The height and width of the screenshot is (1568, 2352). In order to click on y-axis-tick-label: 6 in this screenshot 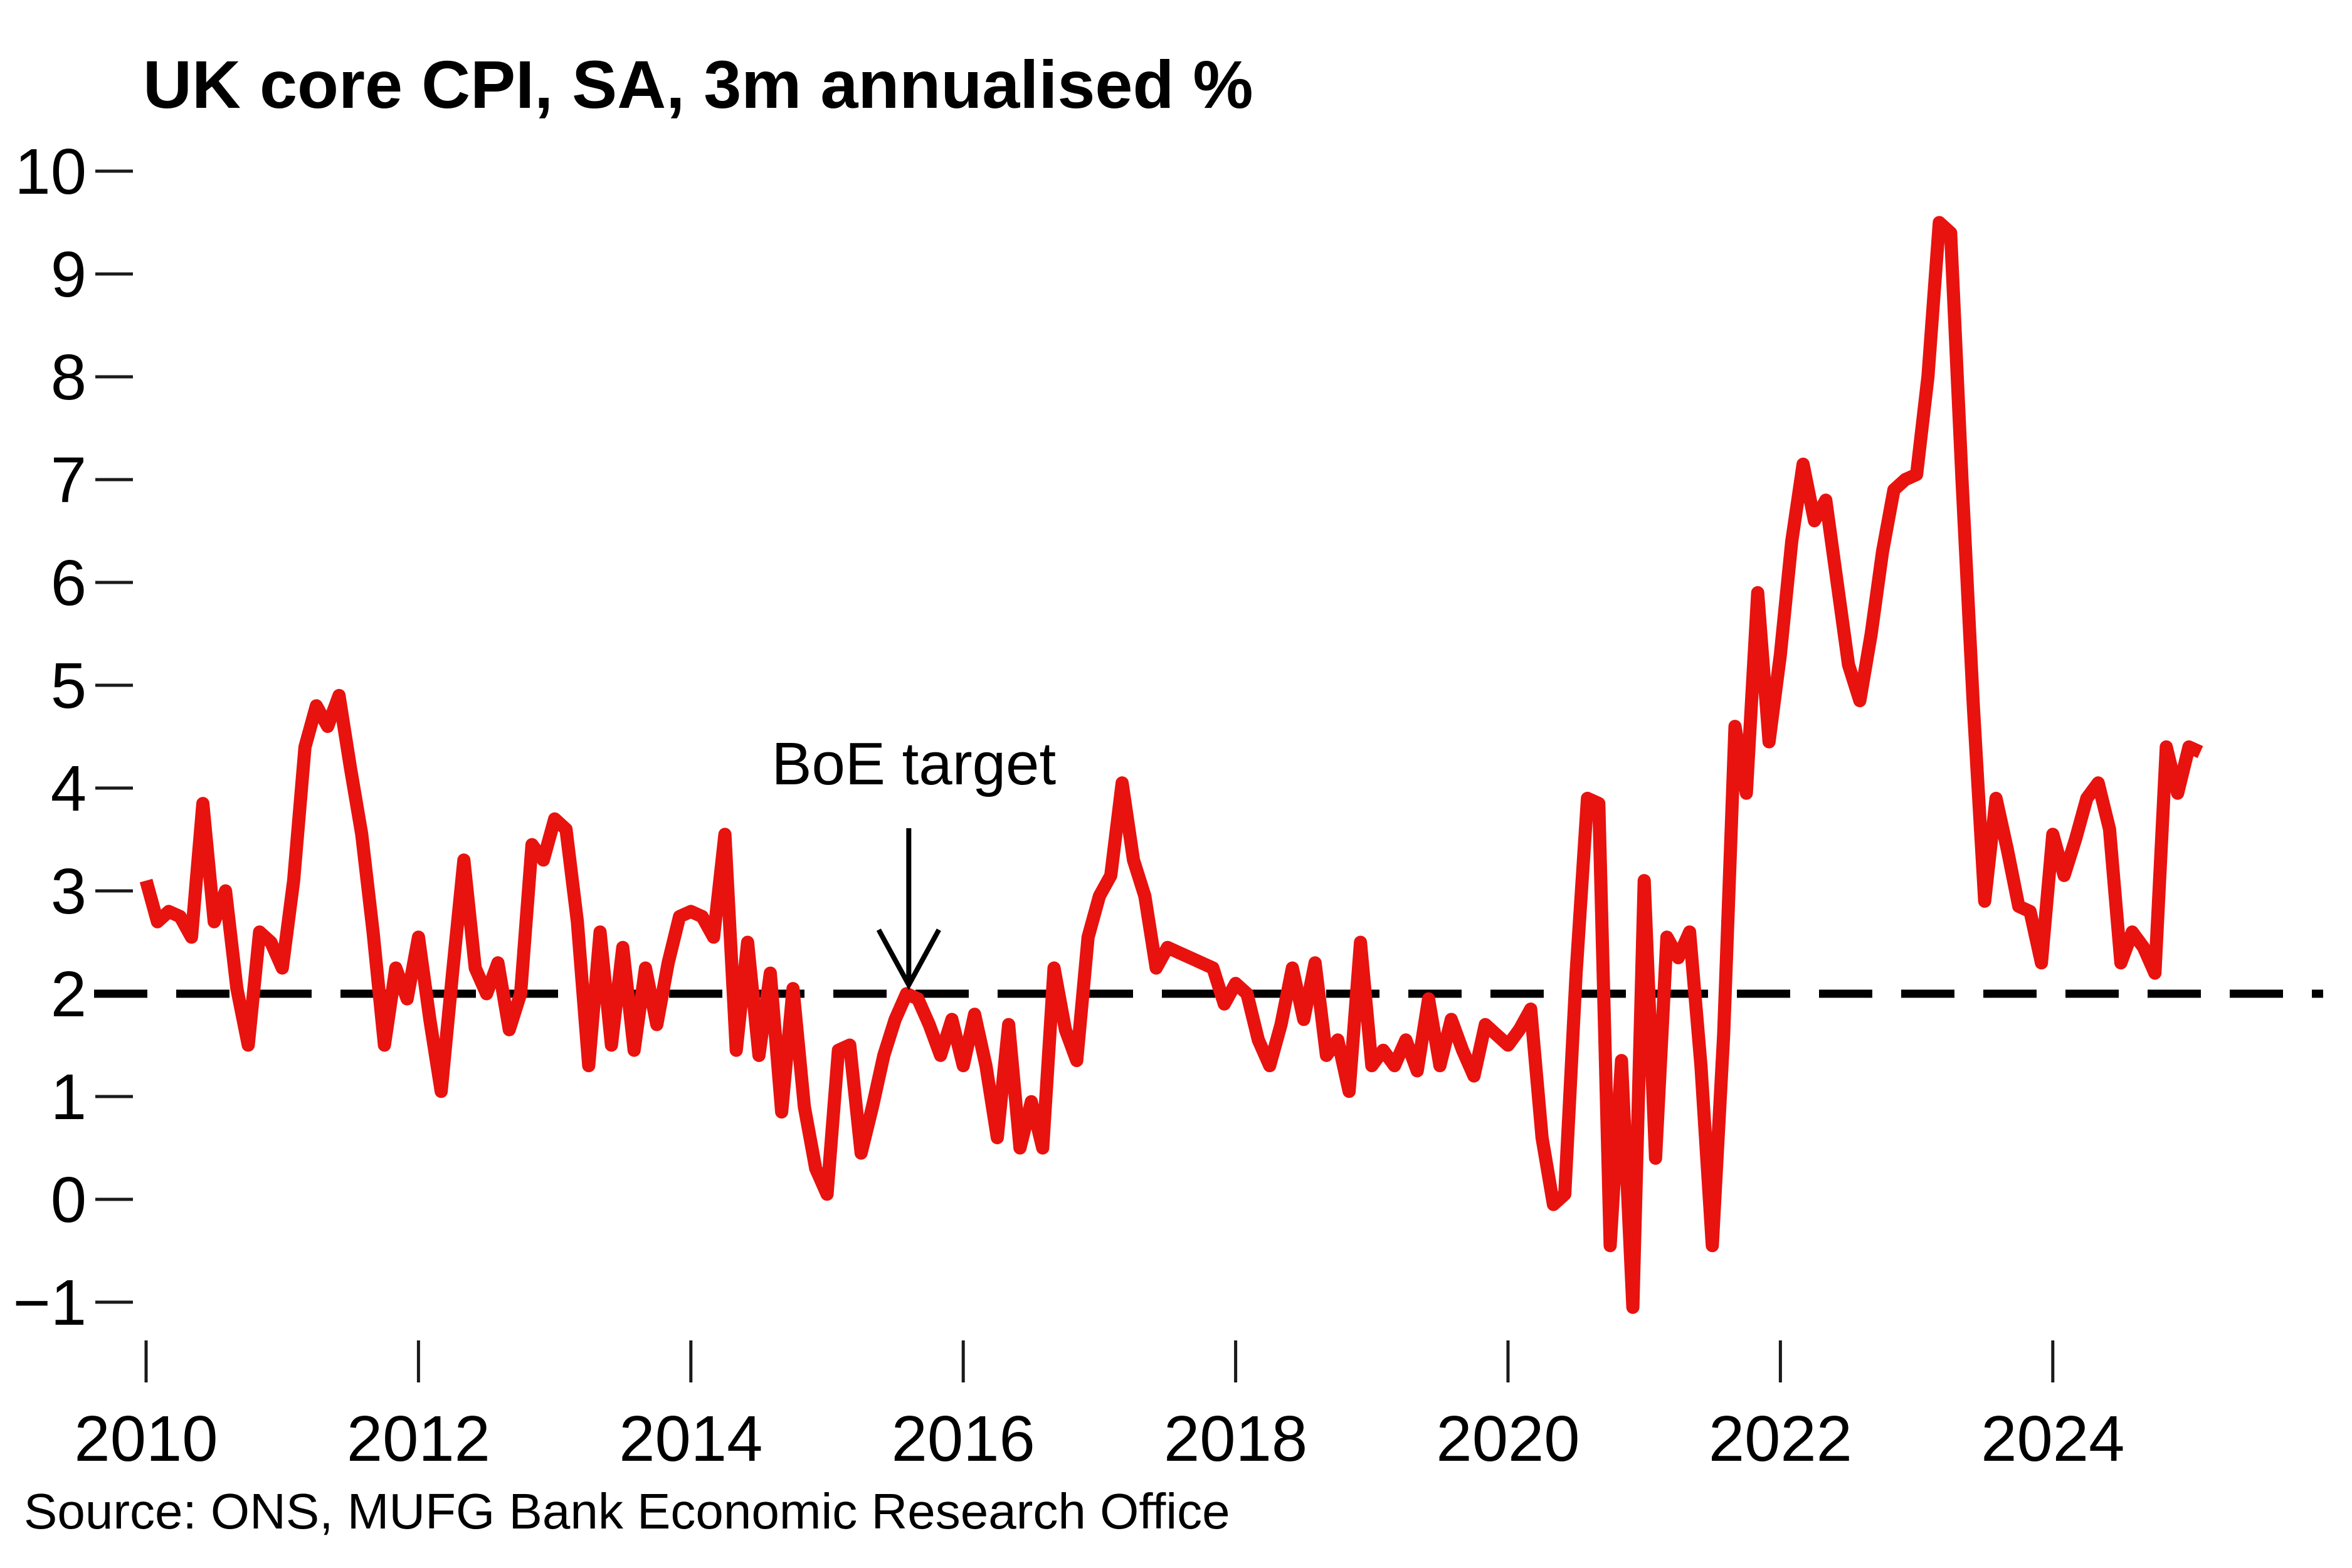, I will do `click(69, 583)`.